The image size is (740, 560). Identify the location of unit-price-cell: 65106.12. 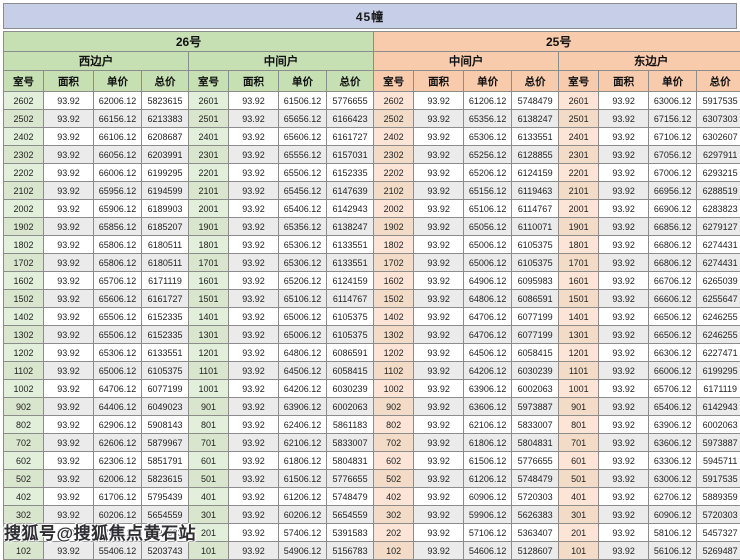
(303, 299).